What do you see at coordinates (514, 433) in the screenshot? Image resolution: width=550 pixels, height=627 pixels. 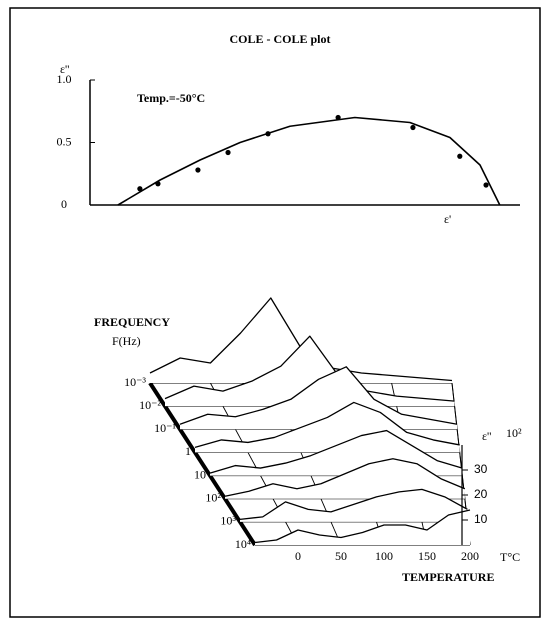 I see `z-axis-unit: 10²` at bounding box center [514, 433].